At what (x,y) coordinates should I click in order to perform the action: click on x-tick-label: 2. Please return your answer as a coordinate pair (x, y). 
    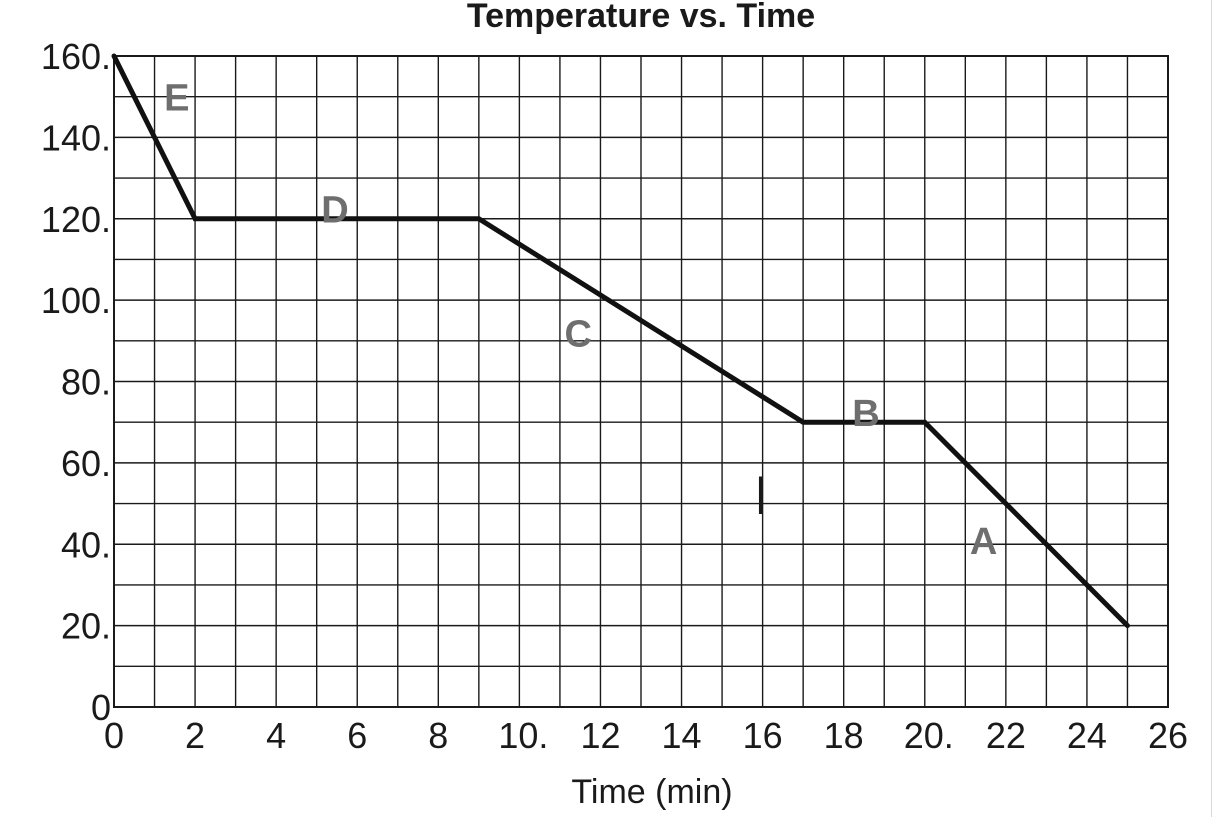
    Looking at the image, I should click on (195, 735).